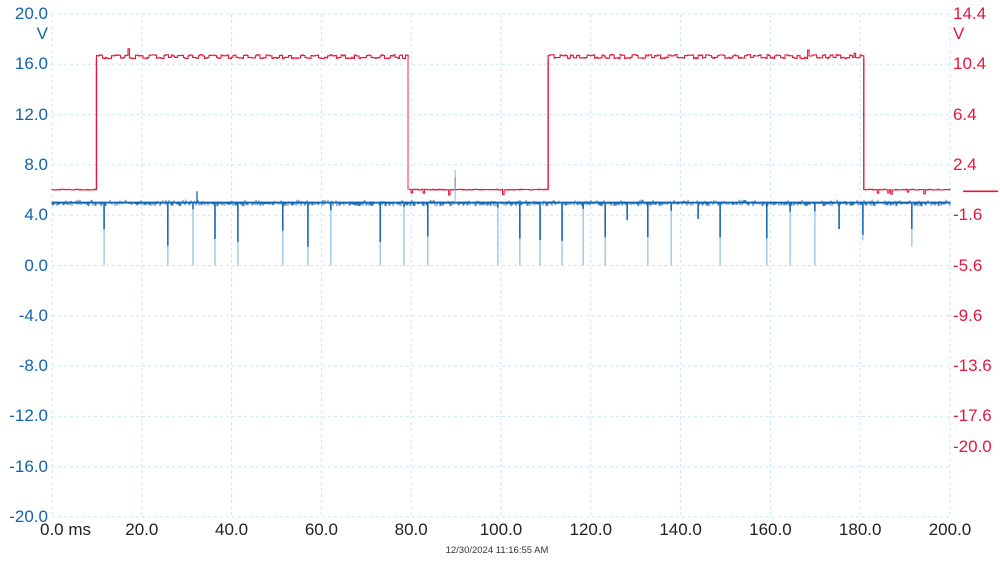  What do you see at coordinates (31, 64) in the screenshot?
I see `left-axis-tick-label: 16.0` at bounding box center [31, 64].